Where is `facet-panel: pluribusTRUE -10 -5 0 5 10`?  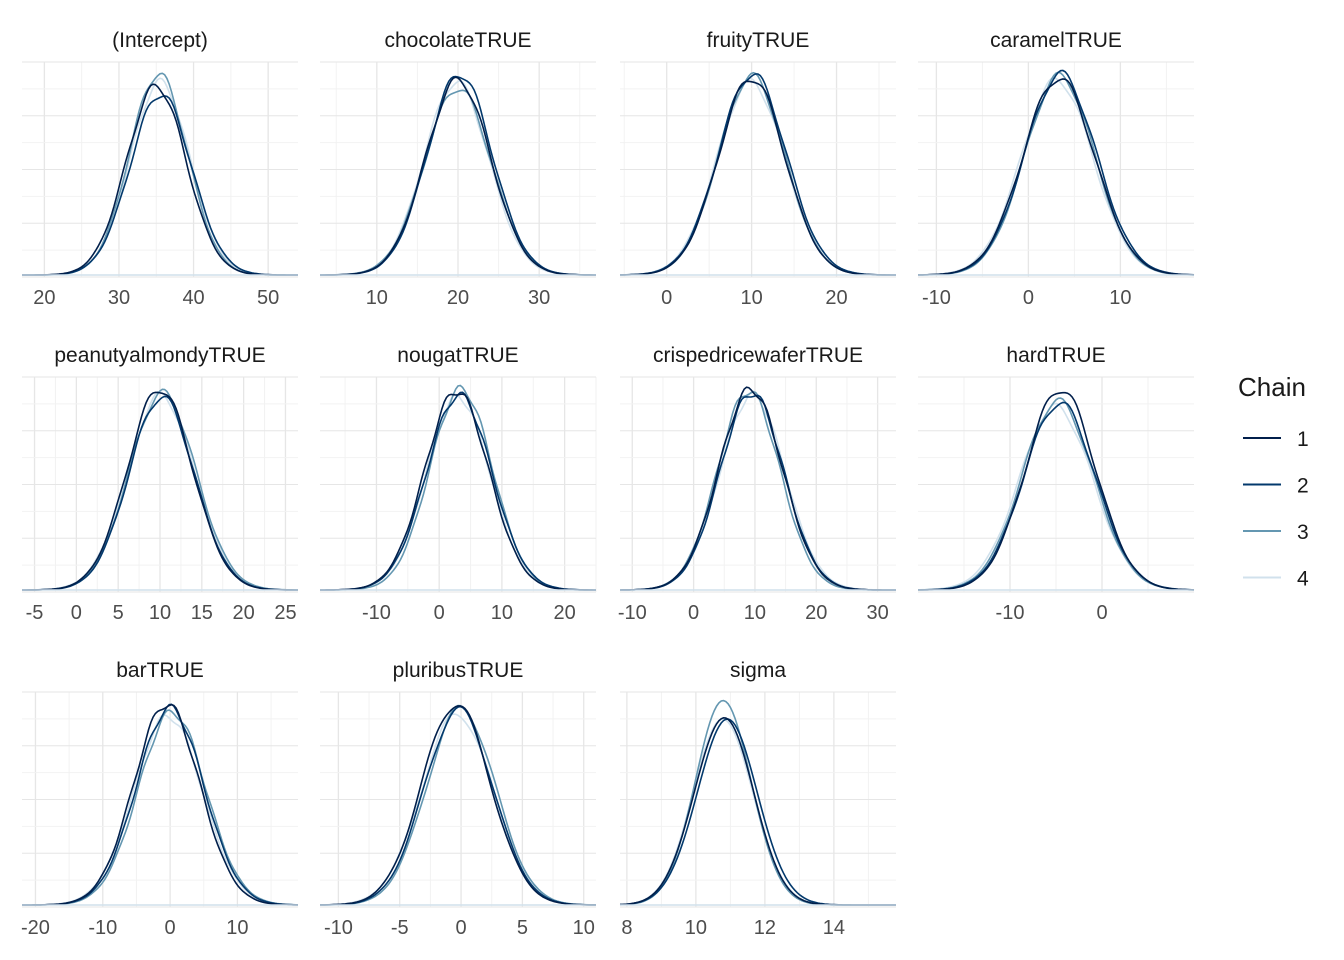
facet-panel: pluribusTRUE -10 -5 0 5 10 is located at coordinates (457, 799).